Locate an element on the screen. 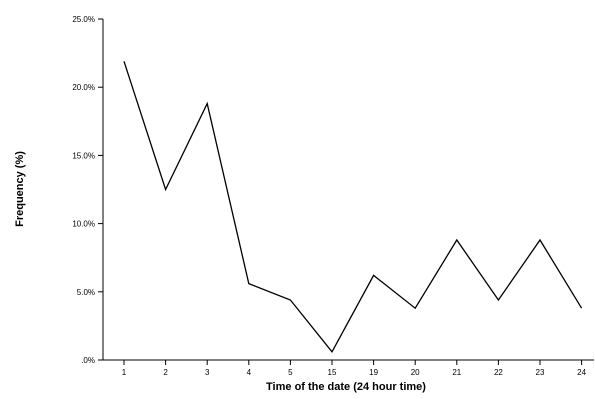  y-axis-label: Frequency (%) is located at coordinates (20, 189).